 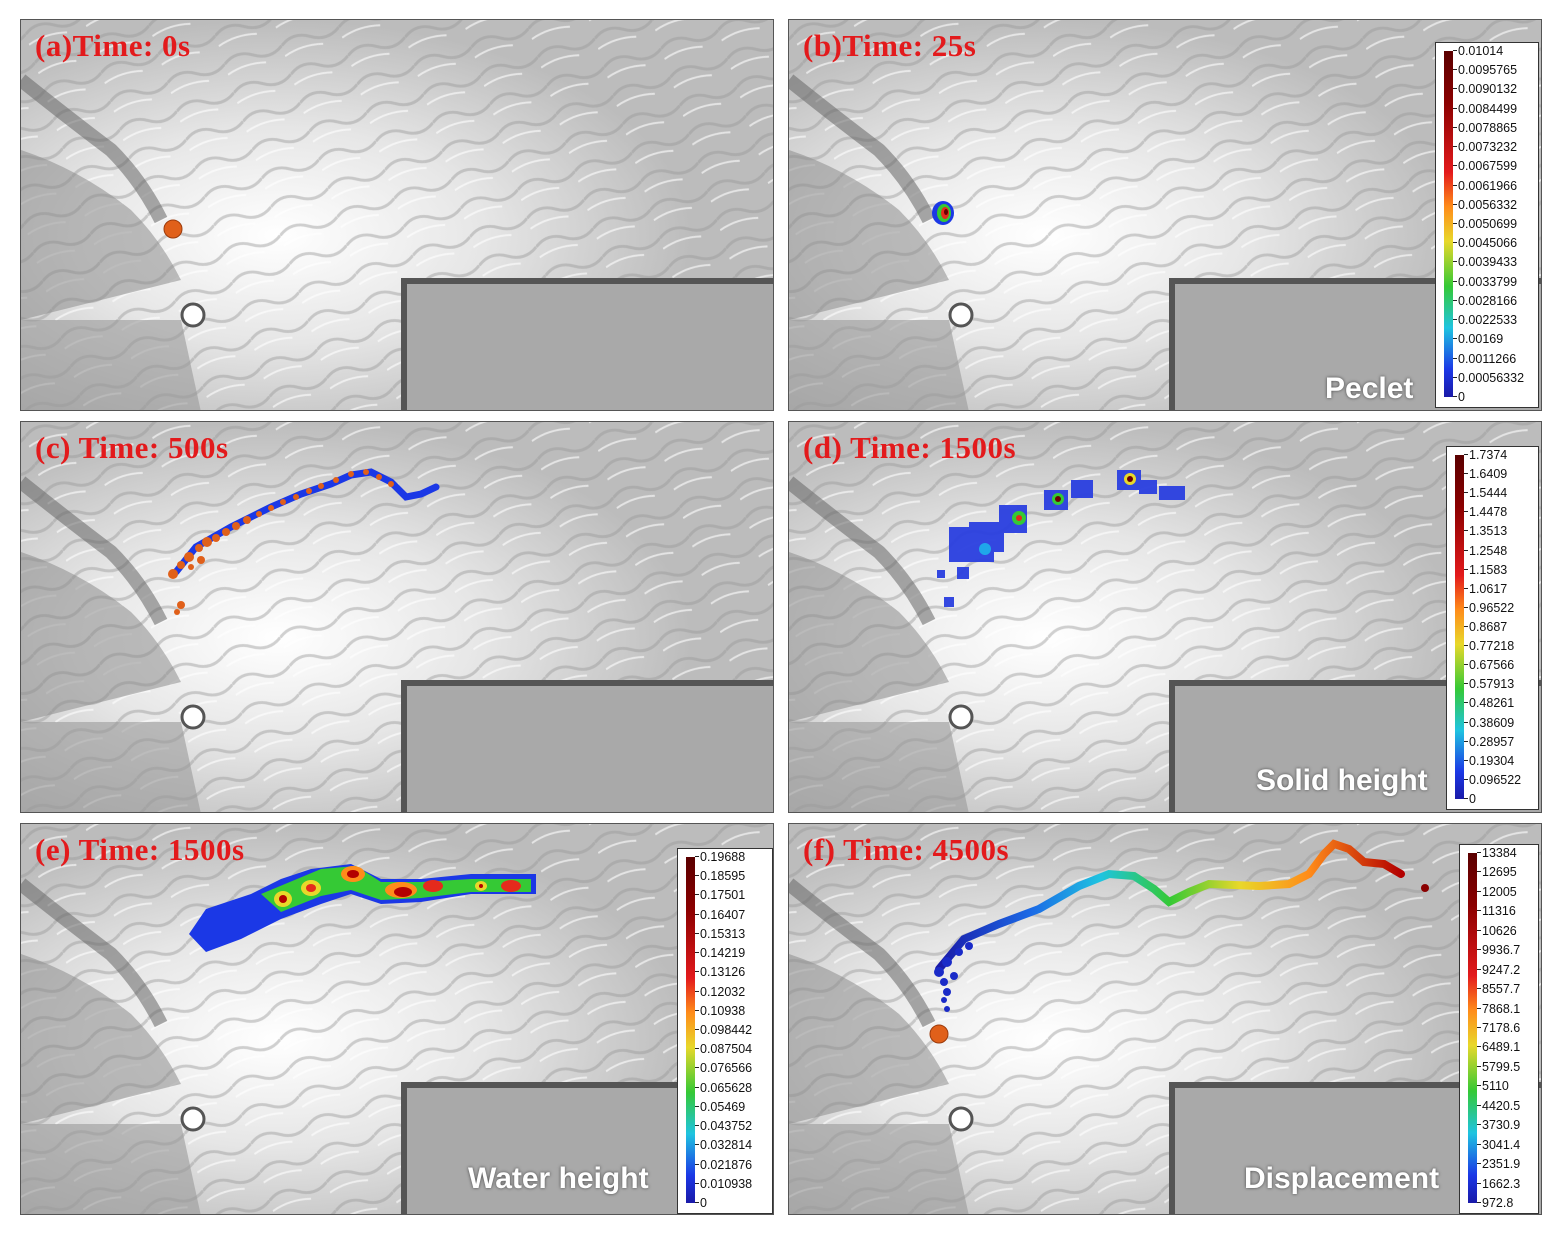 I want to click on panel-title: (e) Time: 1500s, so click(x=140, y=849).